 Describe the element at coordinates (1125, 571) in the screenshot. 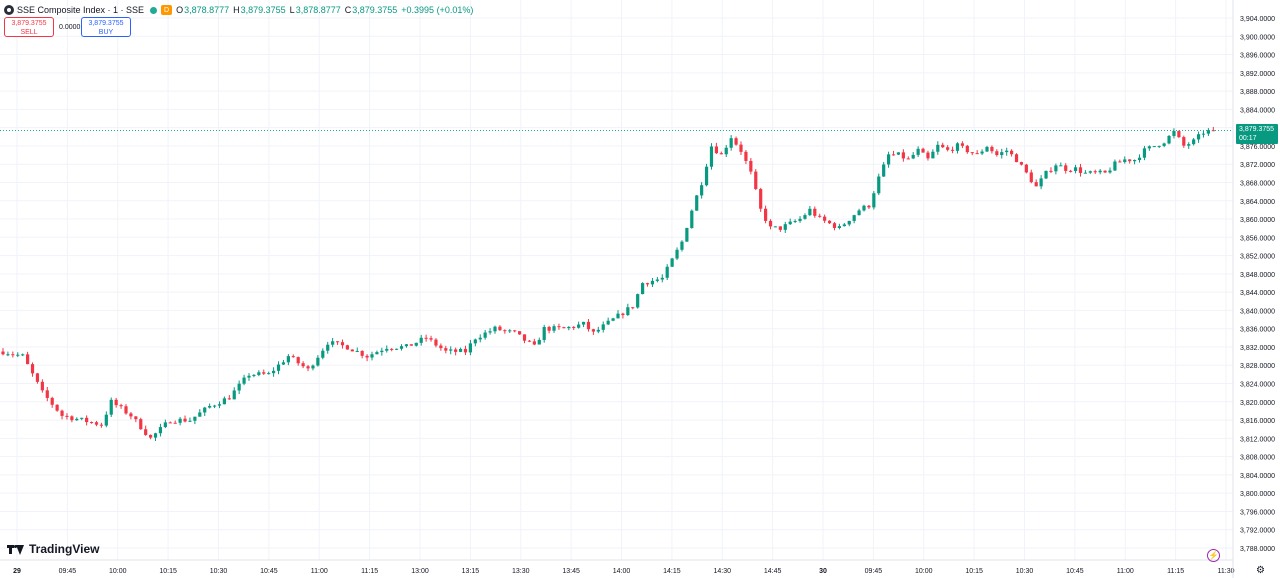

I see `x-tick-label: 11:00` at that location.